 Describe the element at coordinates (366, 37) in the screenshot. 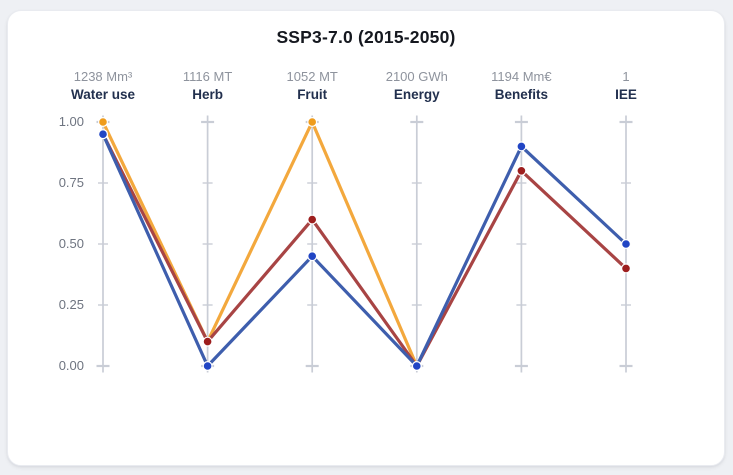

I see `chart-title: SSP3-7.0 (2015-2050)` at that location.